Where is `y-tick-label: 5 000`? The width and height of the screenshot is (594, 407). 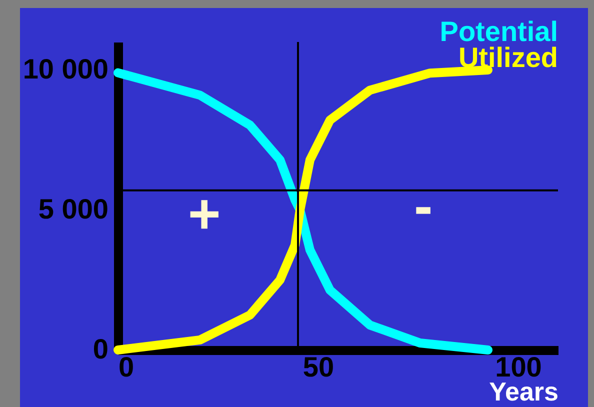 y-tick-label: 5 000 is located at coordinates (73, 209).